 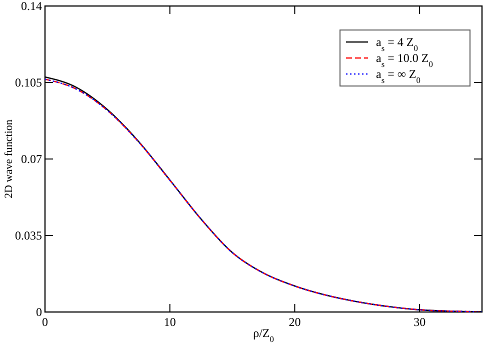 What do you see at coordinates (397, 43) in the screenshot?
I see `legend-label: a$_{s}$ = 4 Z$_{0}$` at bounding box center [397, 43].